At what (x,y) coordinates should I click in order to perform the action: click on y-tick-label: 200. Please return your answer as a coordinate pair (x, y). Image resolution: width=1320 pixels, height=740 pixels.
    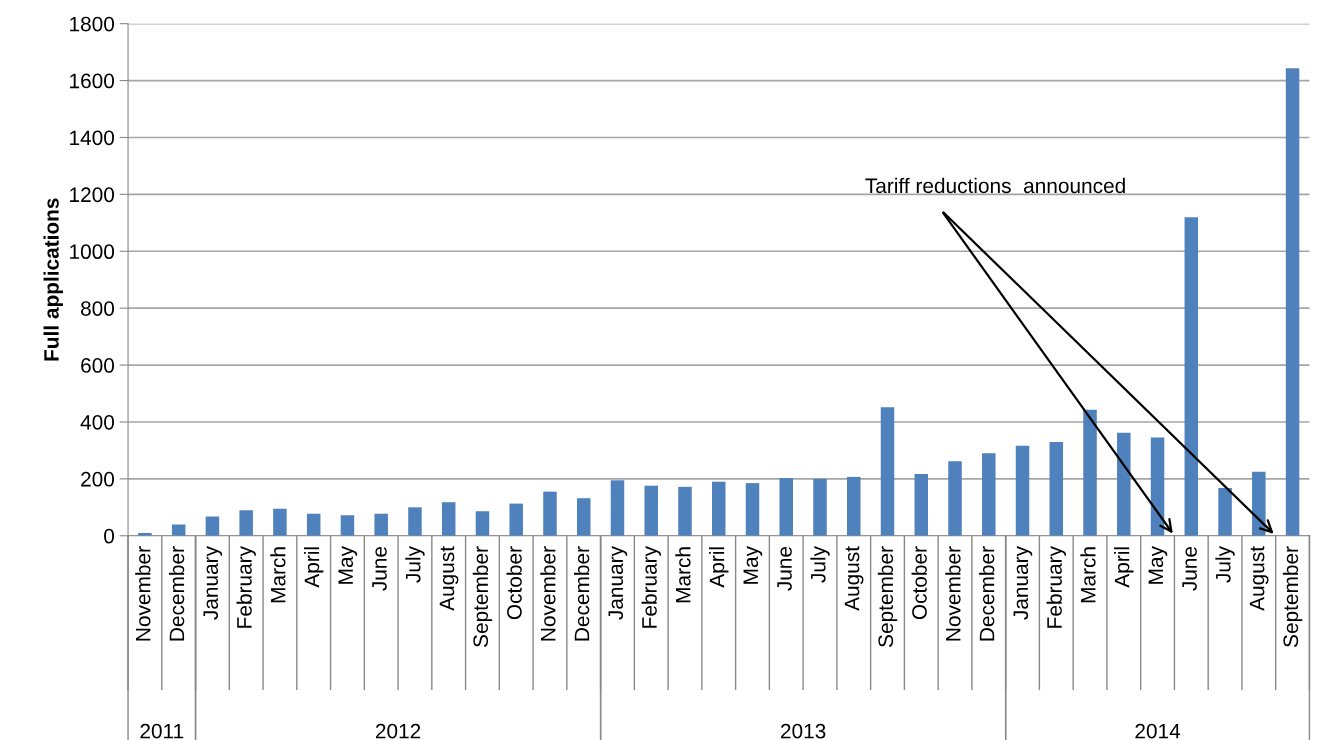
    Looking at the image, I should click on (98, 479).